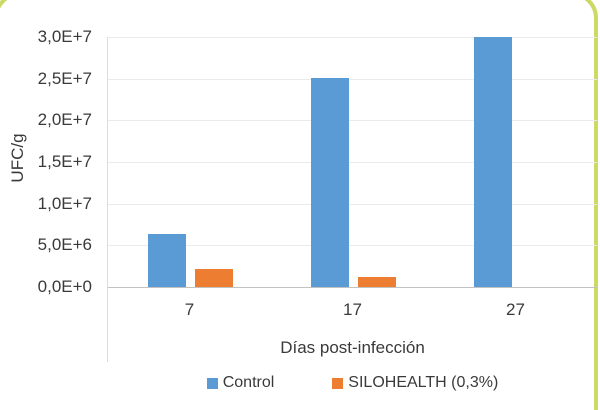  Describe the element at coordinates (515, 309) in the screenshot. I see `x-tick-label: 27` at that location.